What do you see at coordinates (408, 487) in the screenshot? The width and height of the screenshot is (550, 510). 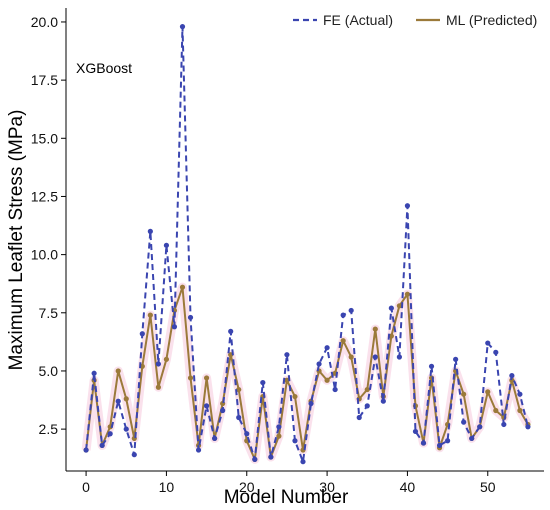 I see `x-tick-label: 40` at bounding box center [408, 487].